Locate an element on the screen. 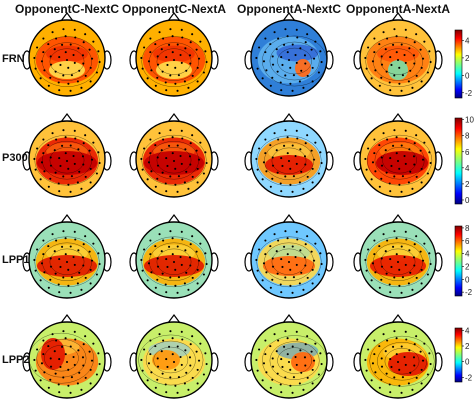 The width and height of the screenshot is (474, 413). colorbar-gradient is located at coordinates (458, 261).